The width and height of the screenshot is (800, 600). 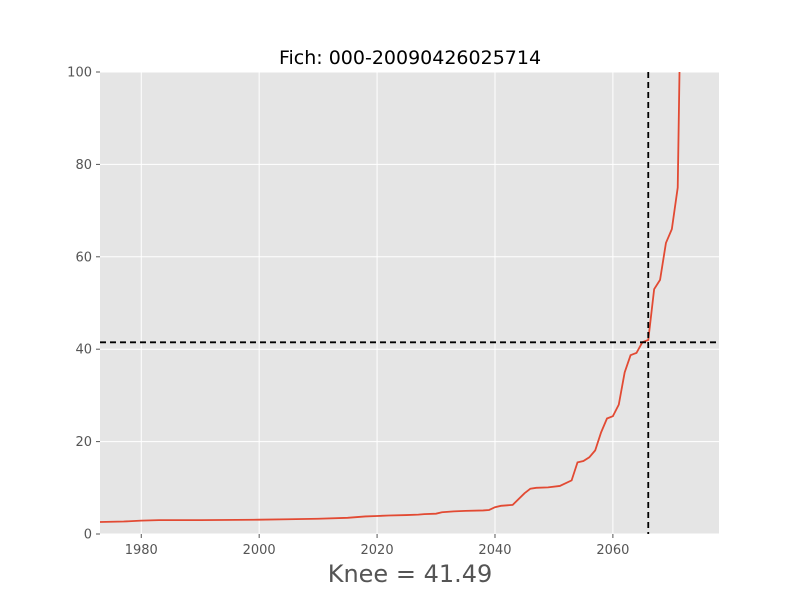 I want to click on x-axis-ticks: 1980 2000 2020 2040 2060, so click(x=377, y=546).